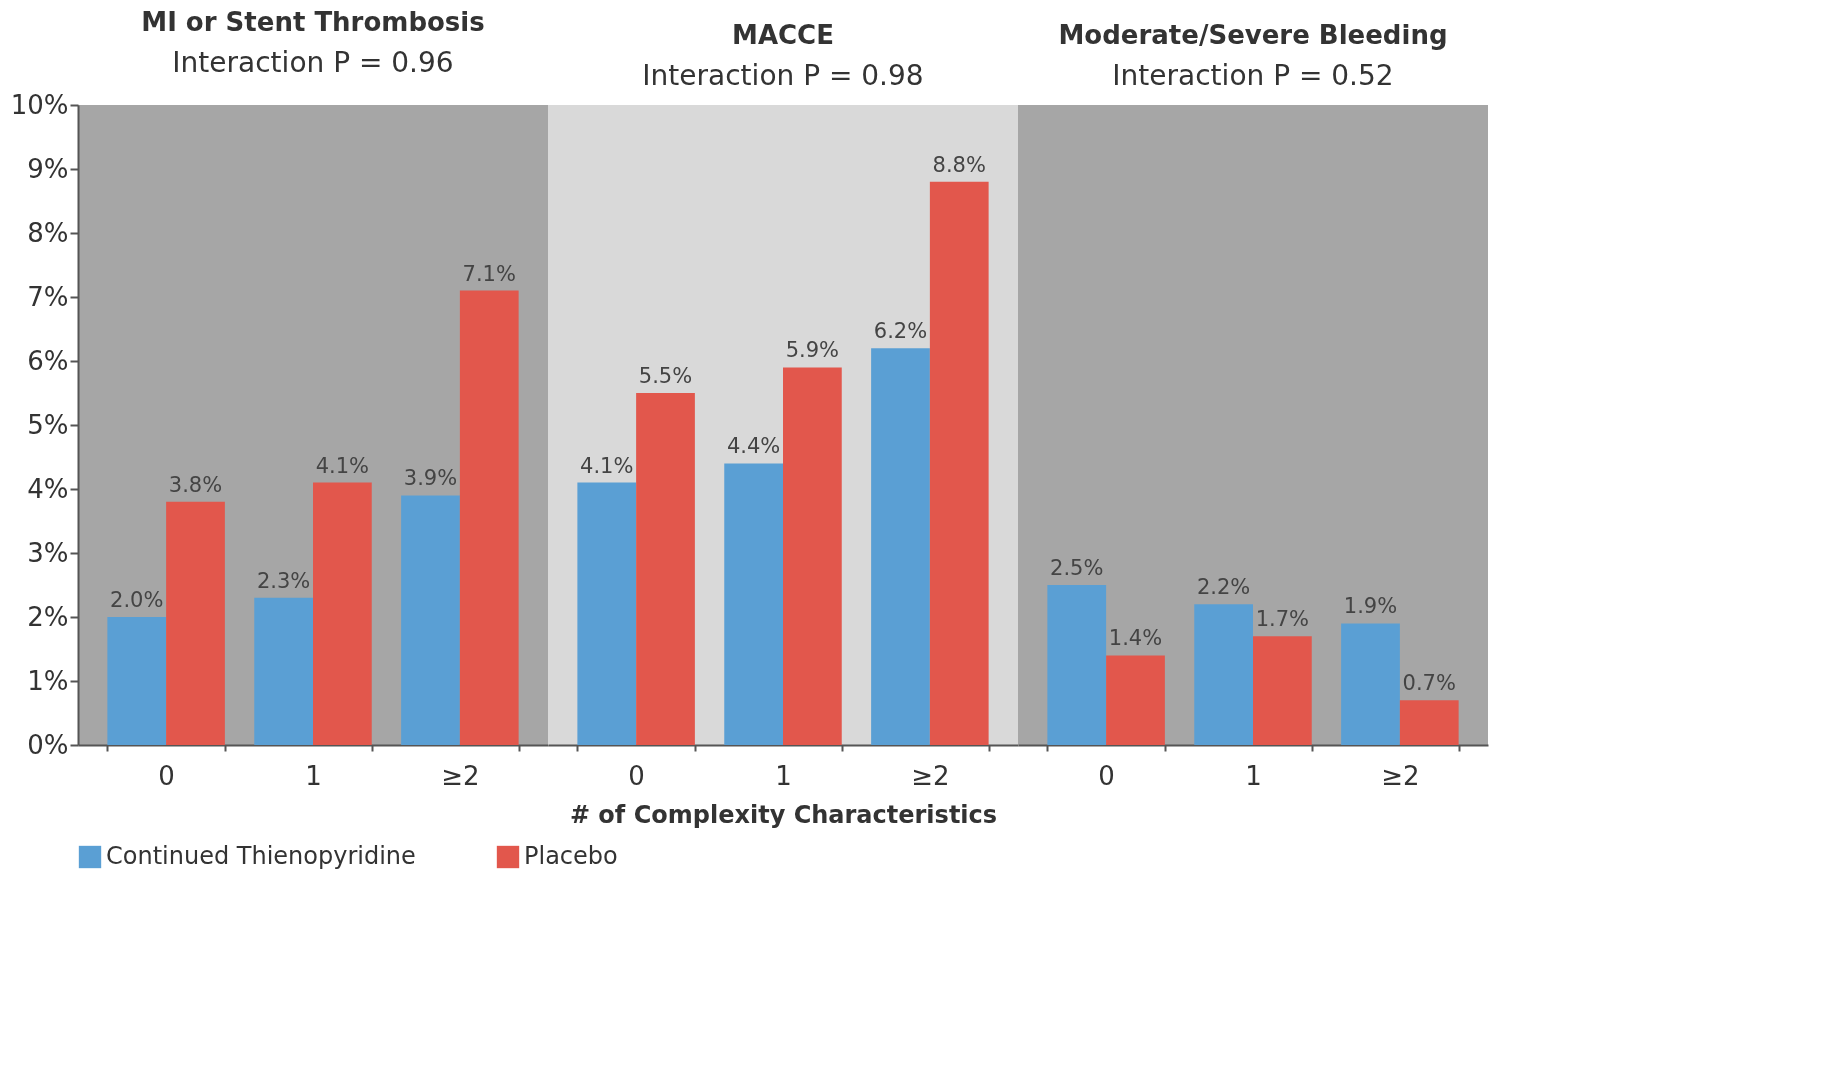 The width and height of the screenshot is (1835, 1065). Describe the element at coordinates (48, 232) in the screenshot. I see `y-tick-label: 8%` at that location.